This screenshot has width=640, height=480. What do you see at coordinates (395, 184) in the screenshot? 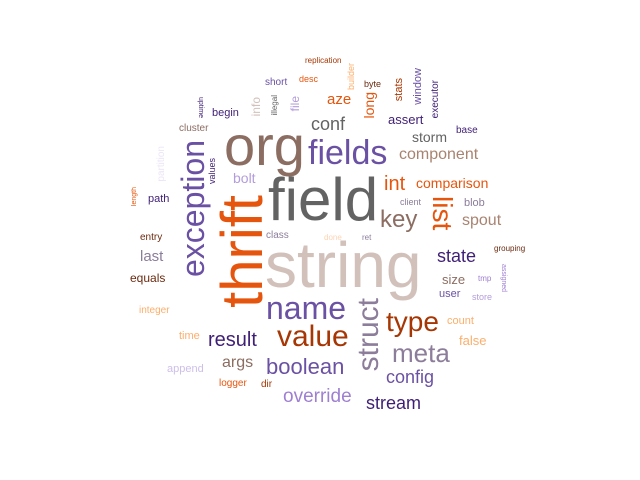
I see `word-int: int` at bounding box center [395, 184].